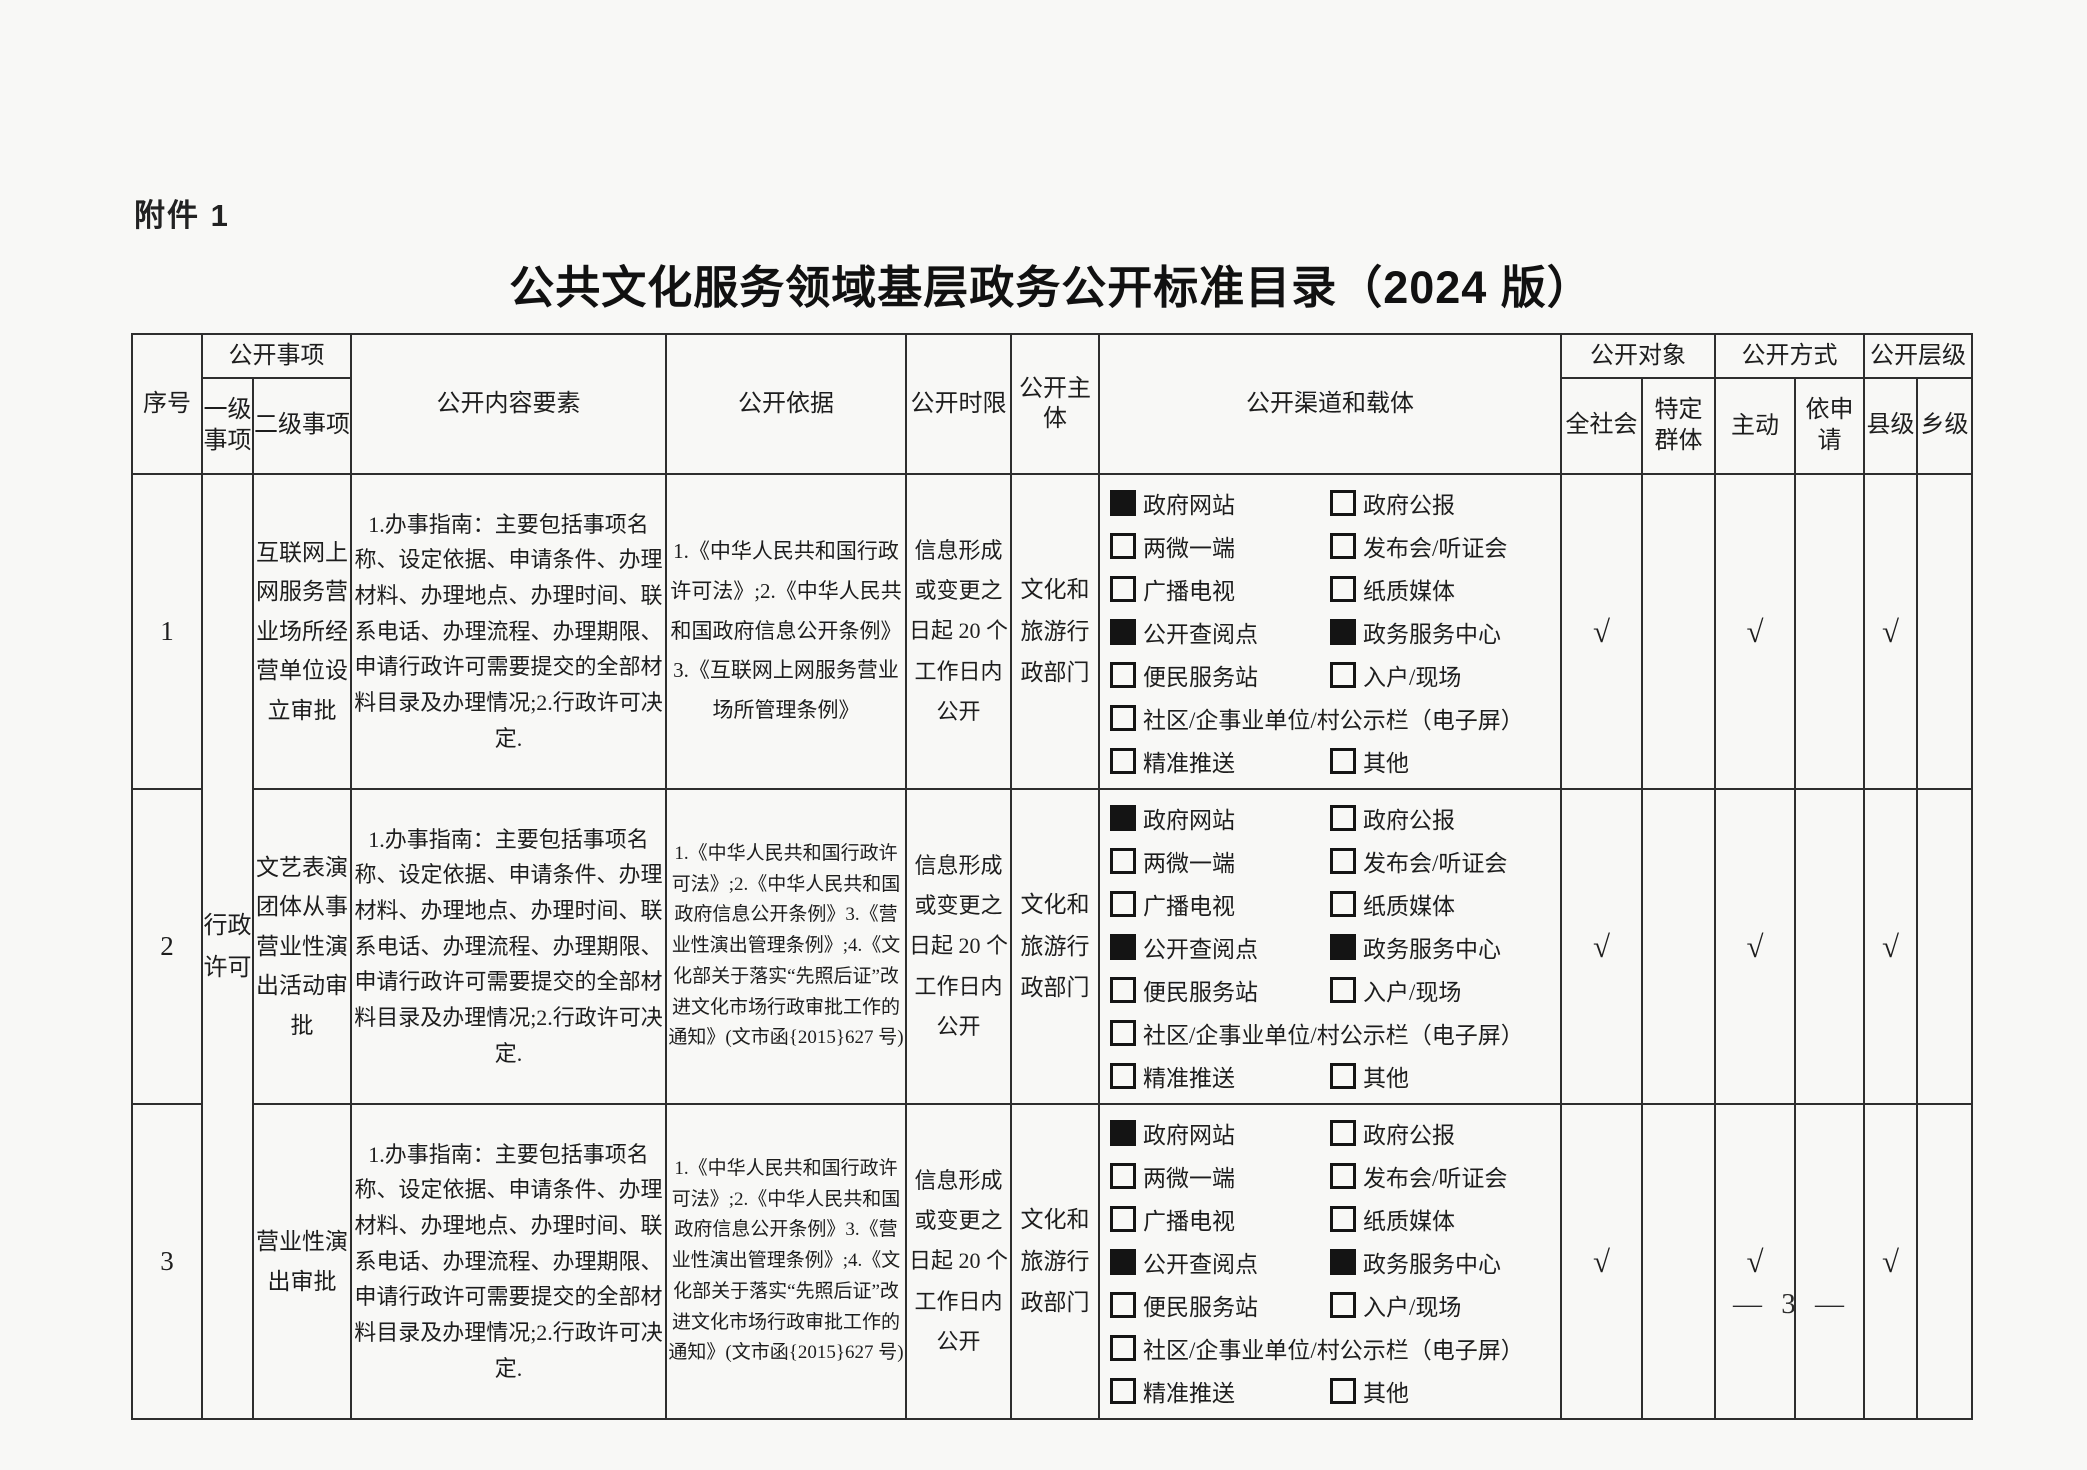 This screenshot has height=1470, width=2087. I want to click on channel-label: 政府网站, so click(1189, 1135).